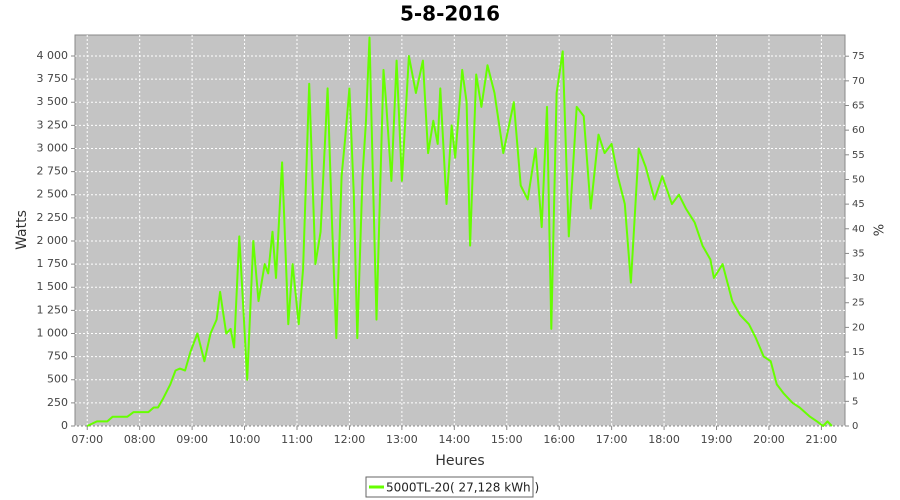  I want to click on x-tick-label: 09:00, so click(192, 439).